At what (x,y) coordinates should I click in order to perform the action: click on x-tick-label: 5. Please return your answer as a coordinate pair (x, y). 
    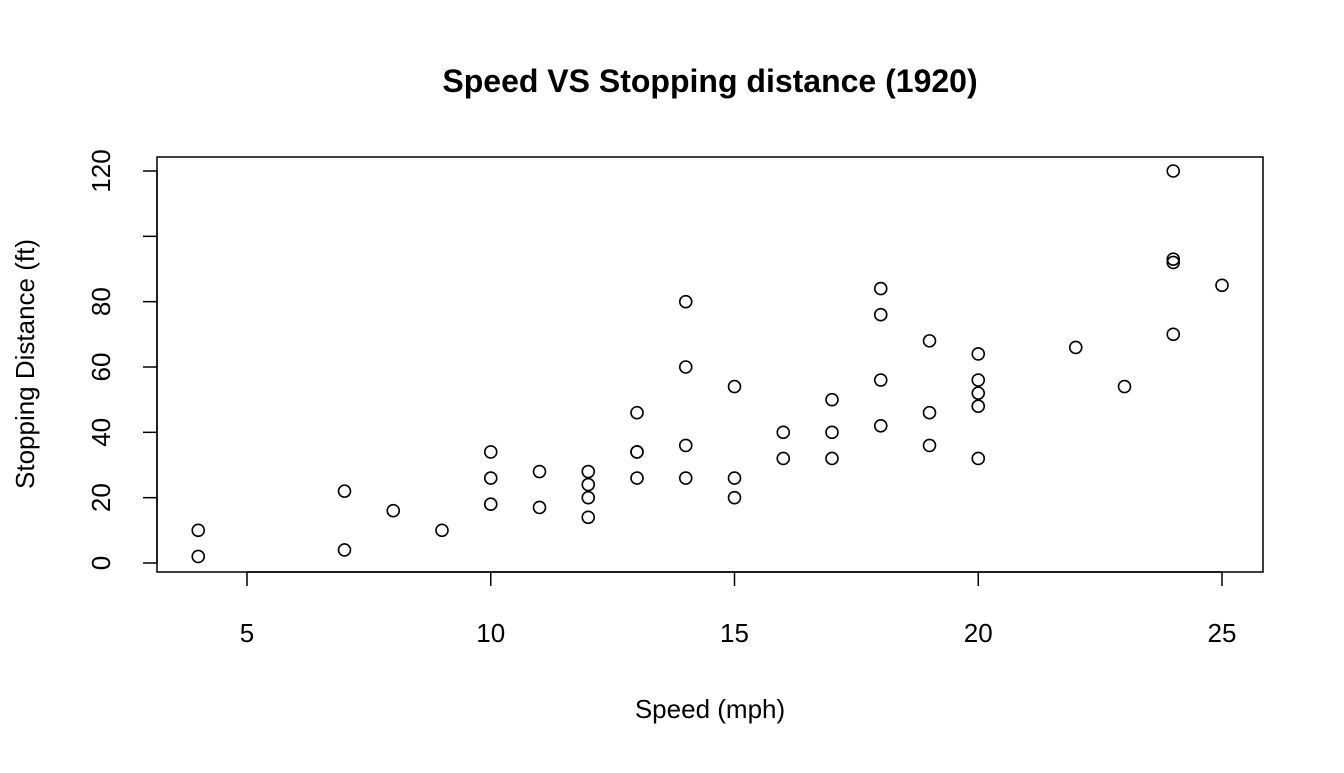
    Looking at the image, I should click on (247, 633).